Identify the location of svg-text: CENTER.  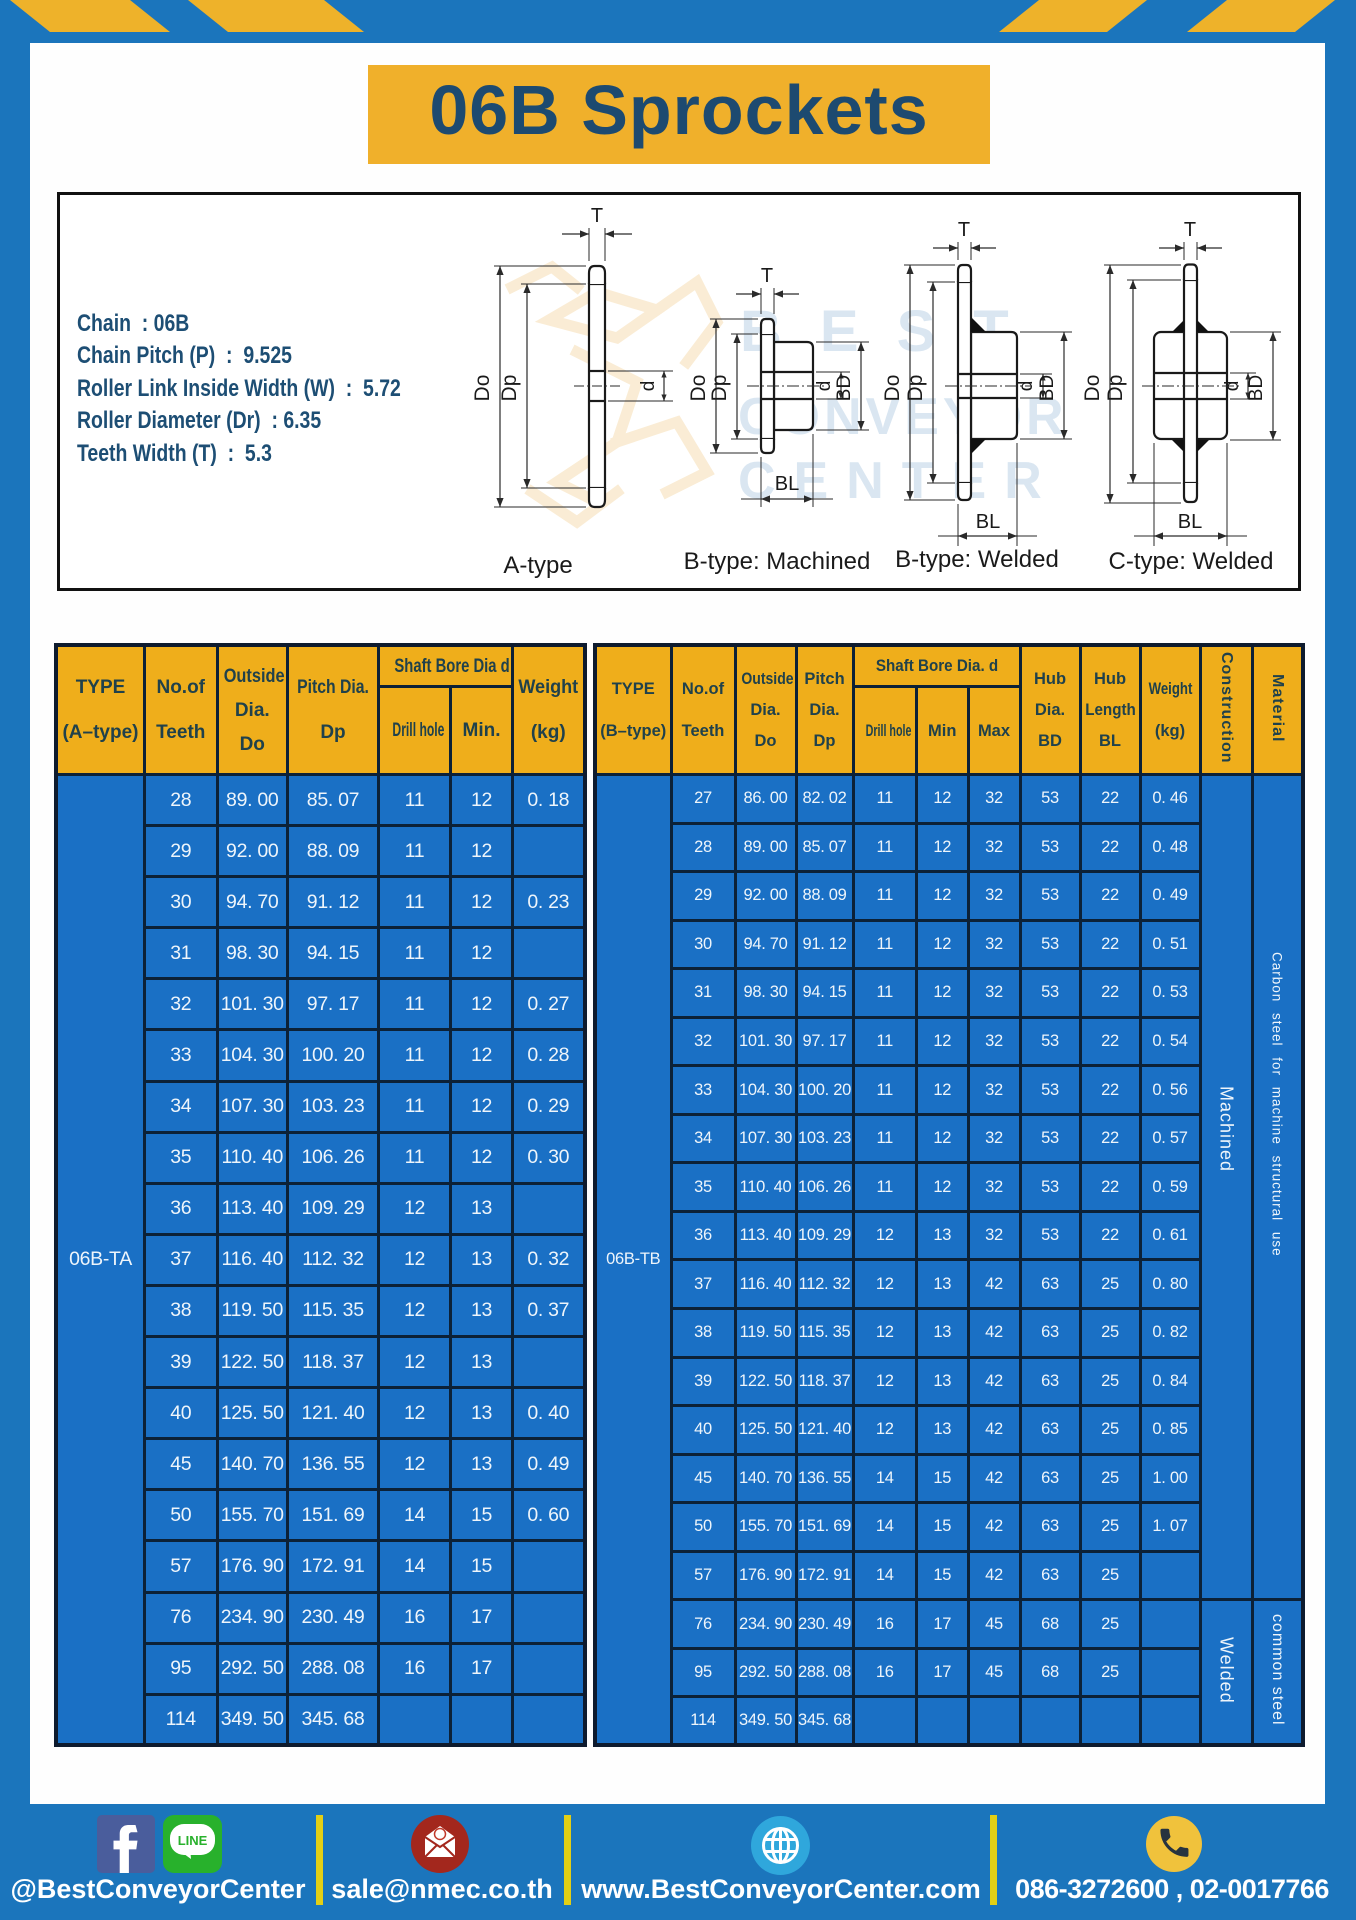
(899, 481).